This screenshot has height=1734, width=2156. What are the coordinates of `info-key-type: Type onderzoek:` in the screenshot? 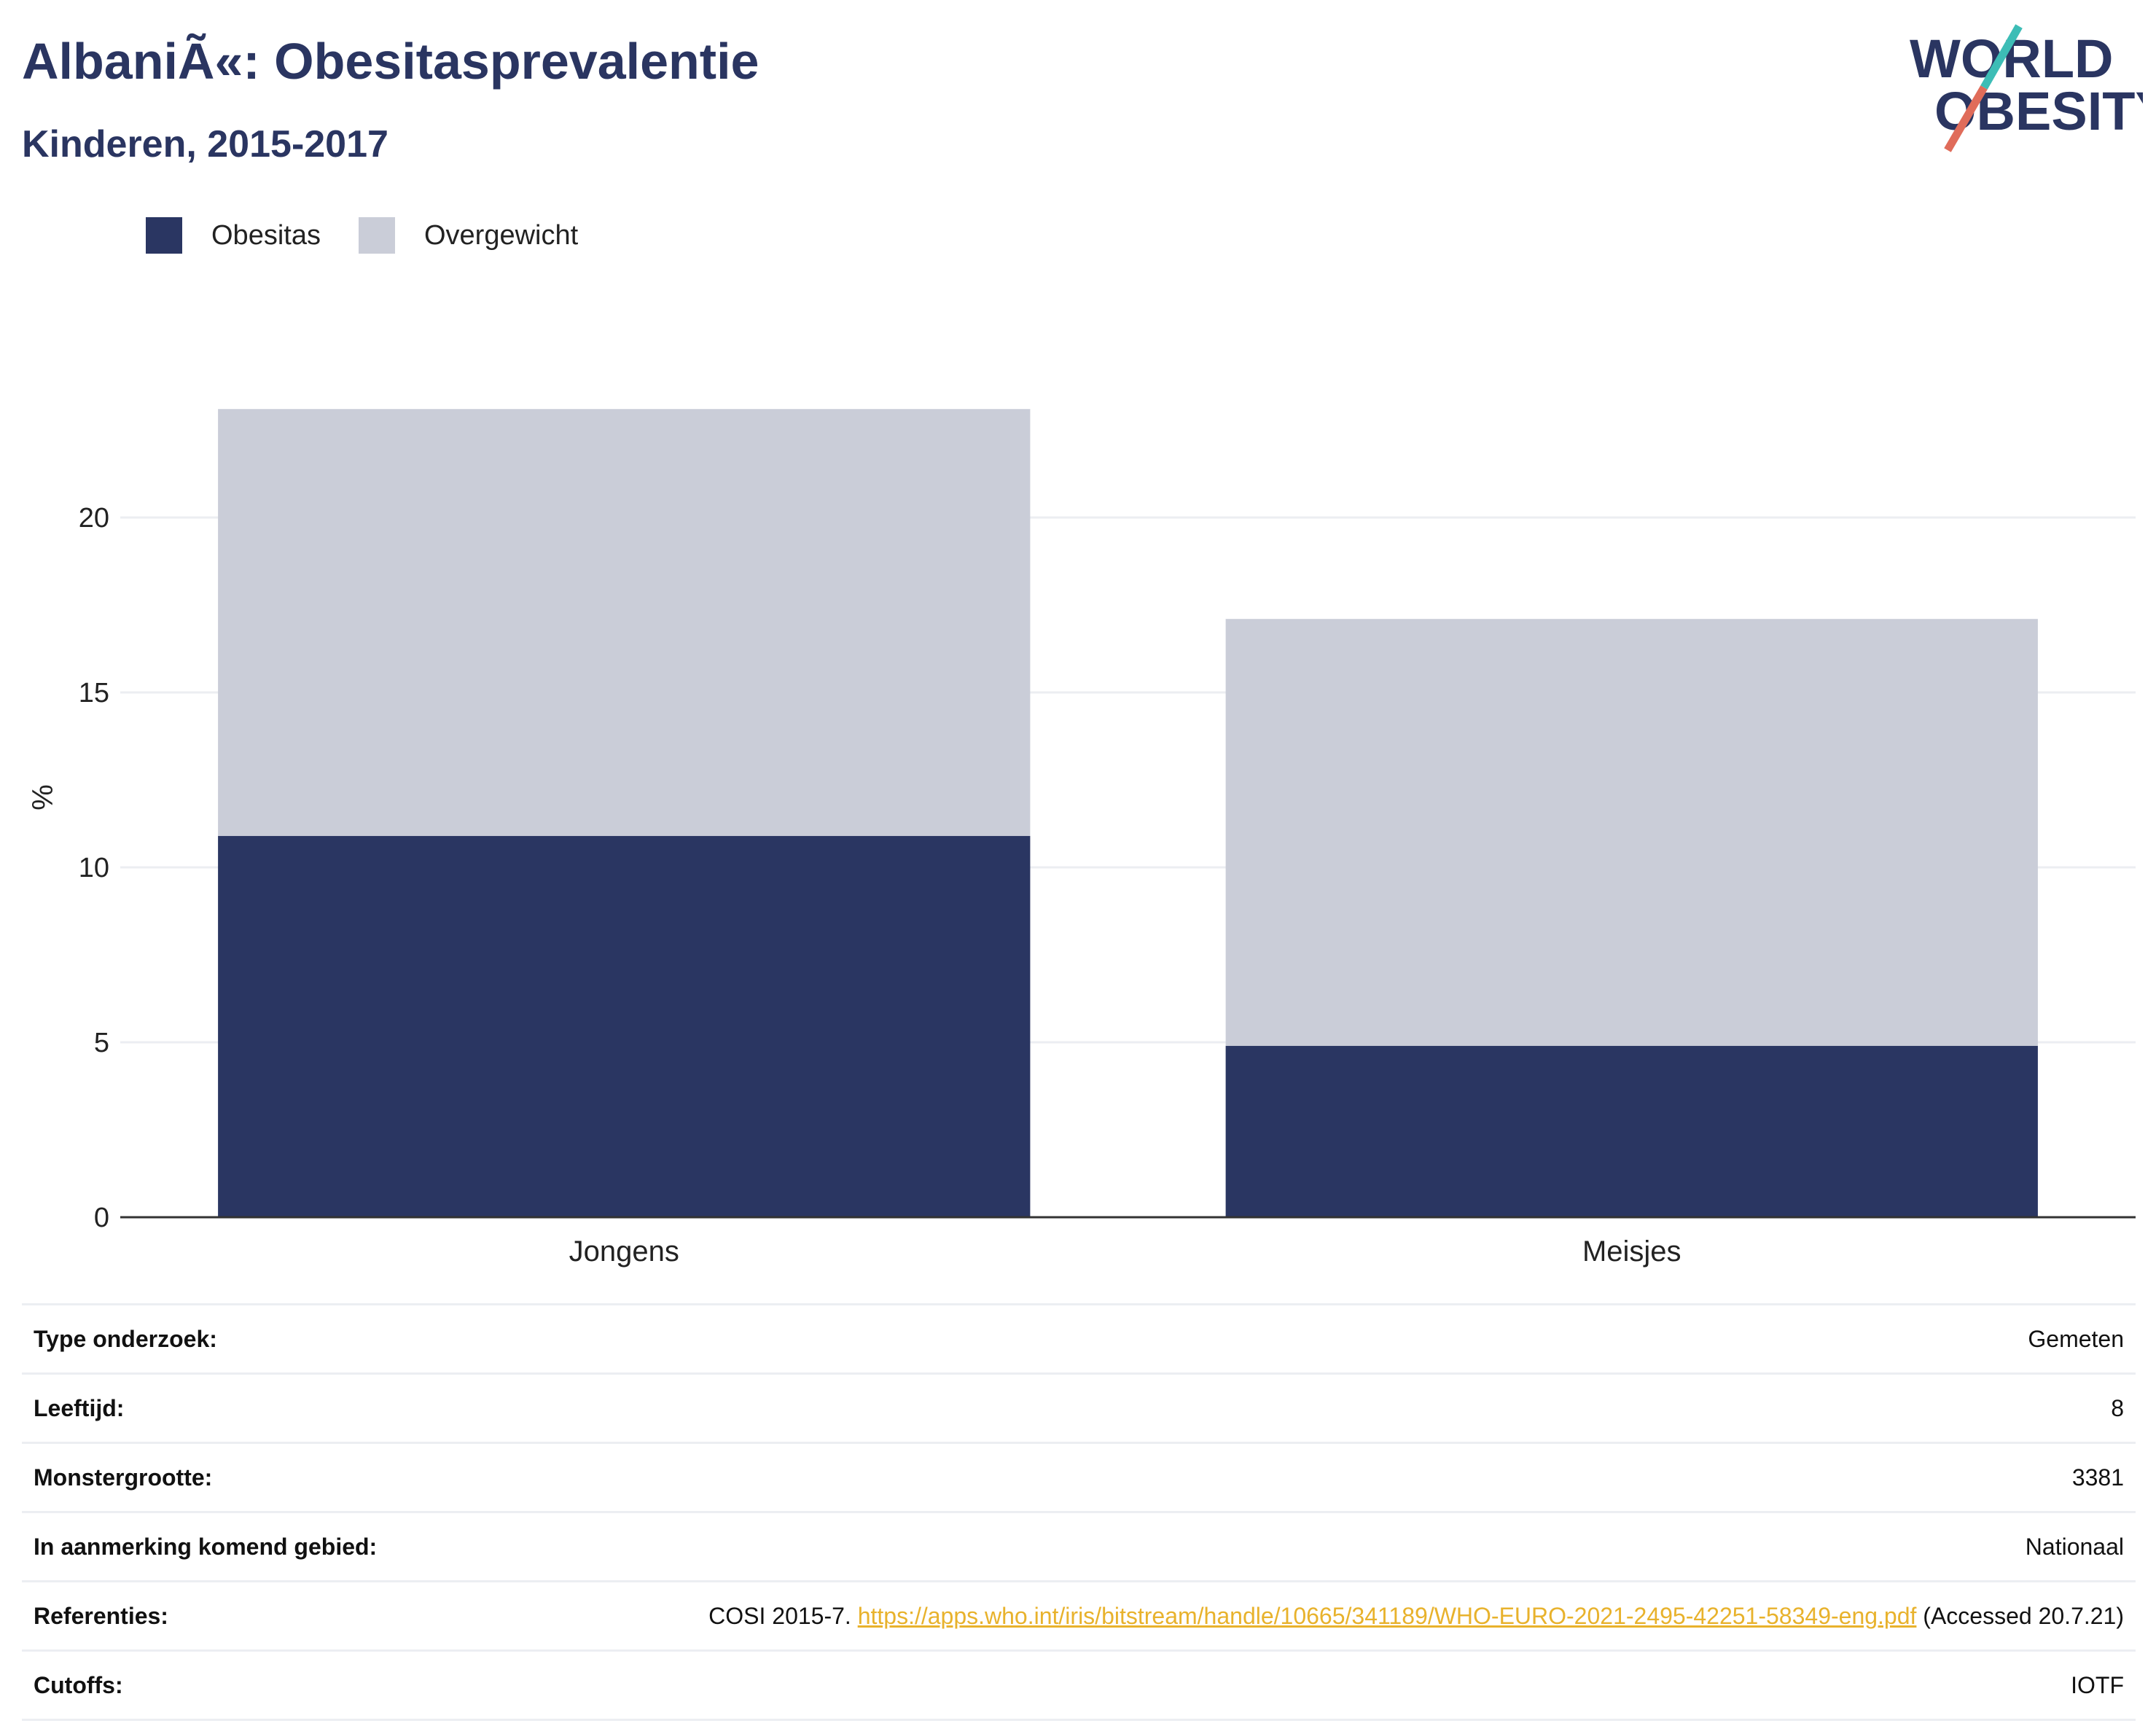 It's located at (288, 1339).